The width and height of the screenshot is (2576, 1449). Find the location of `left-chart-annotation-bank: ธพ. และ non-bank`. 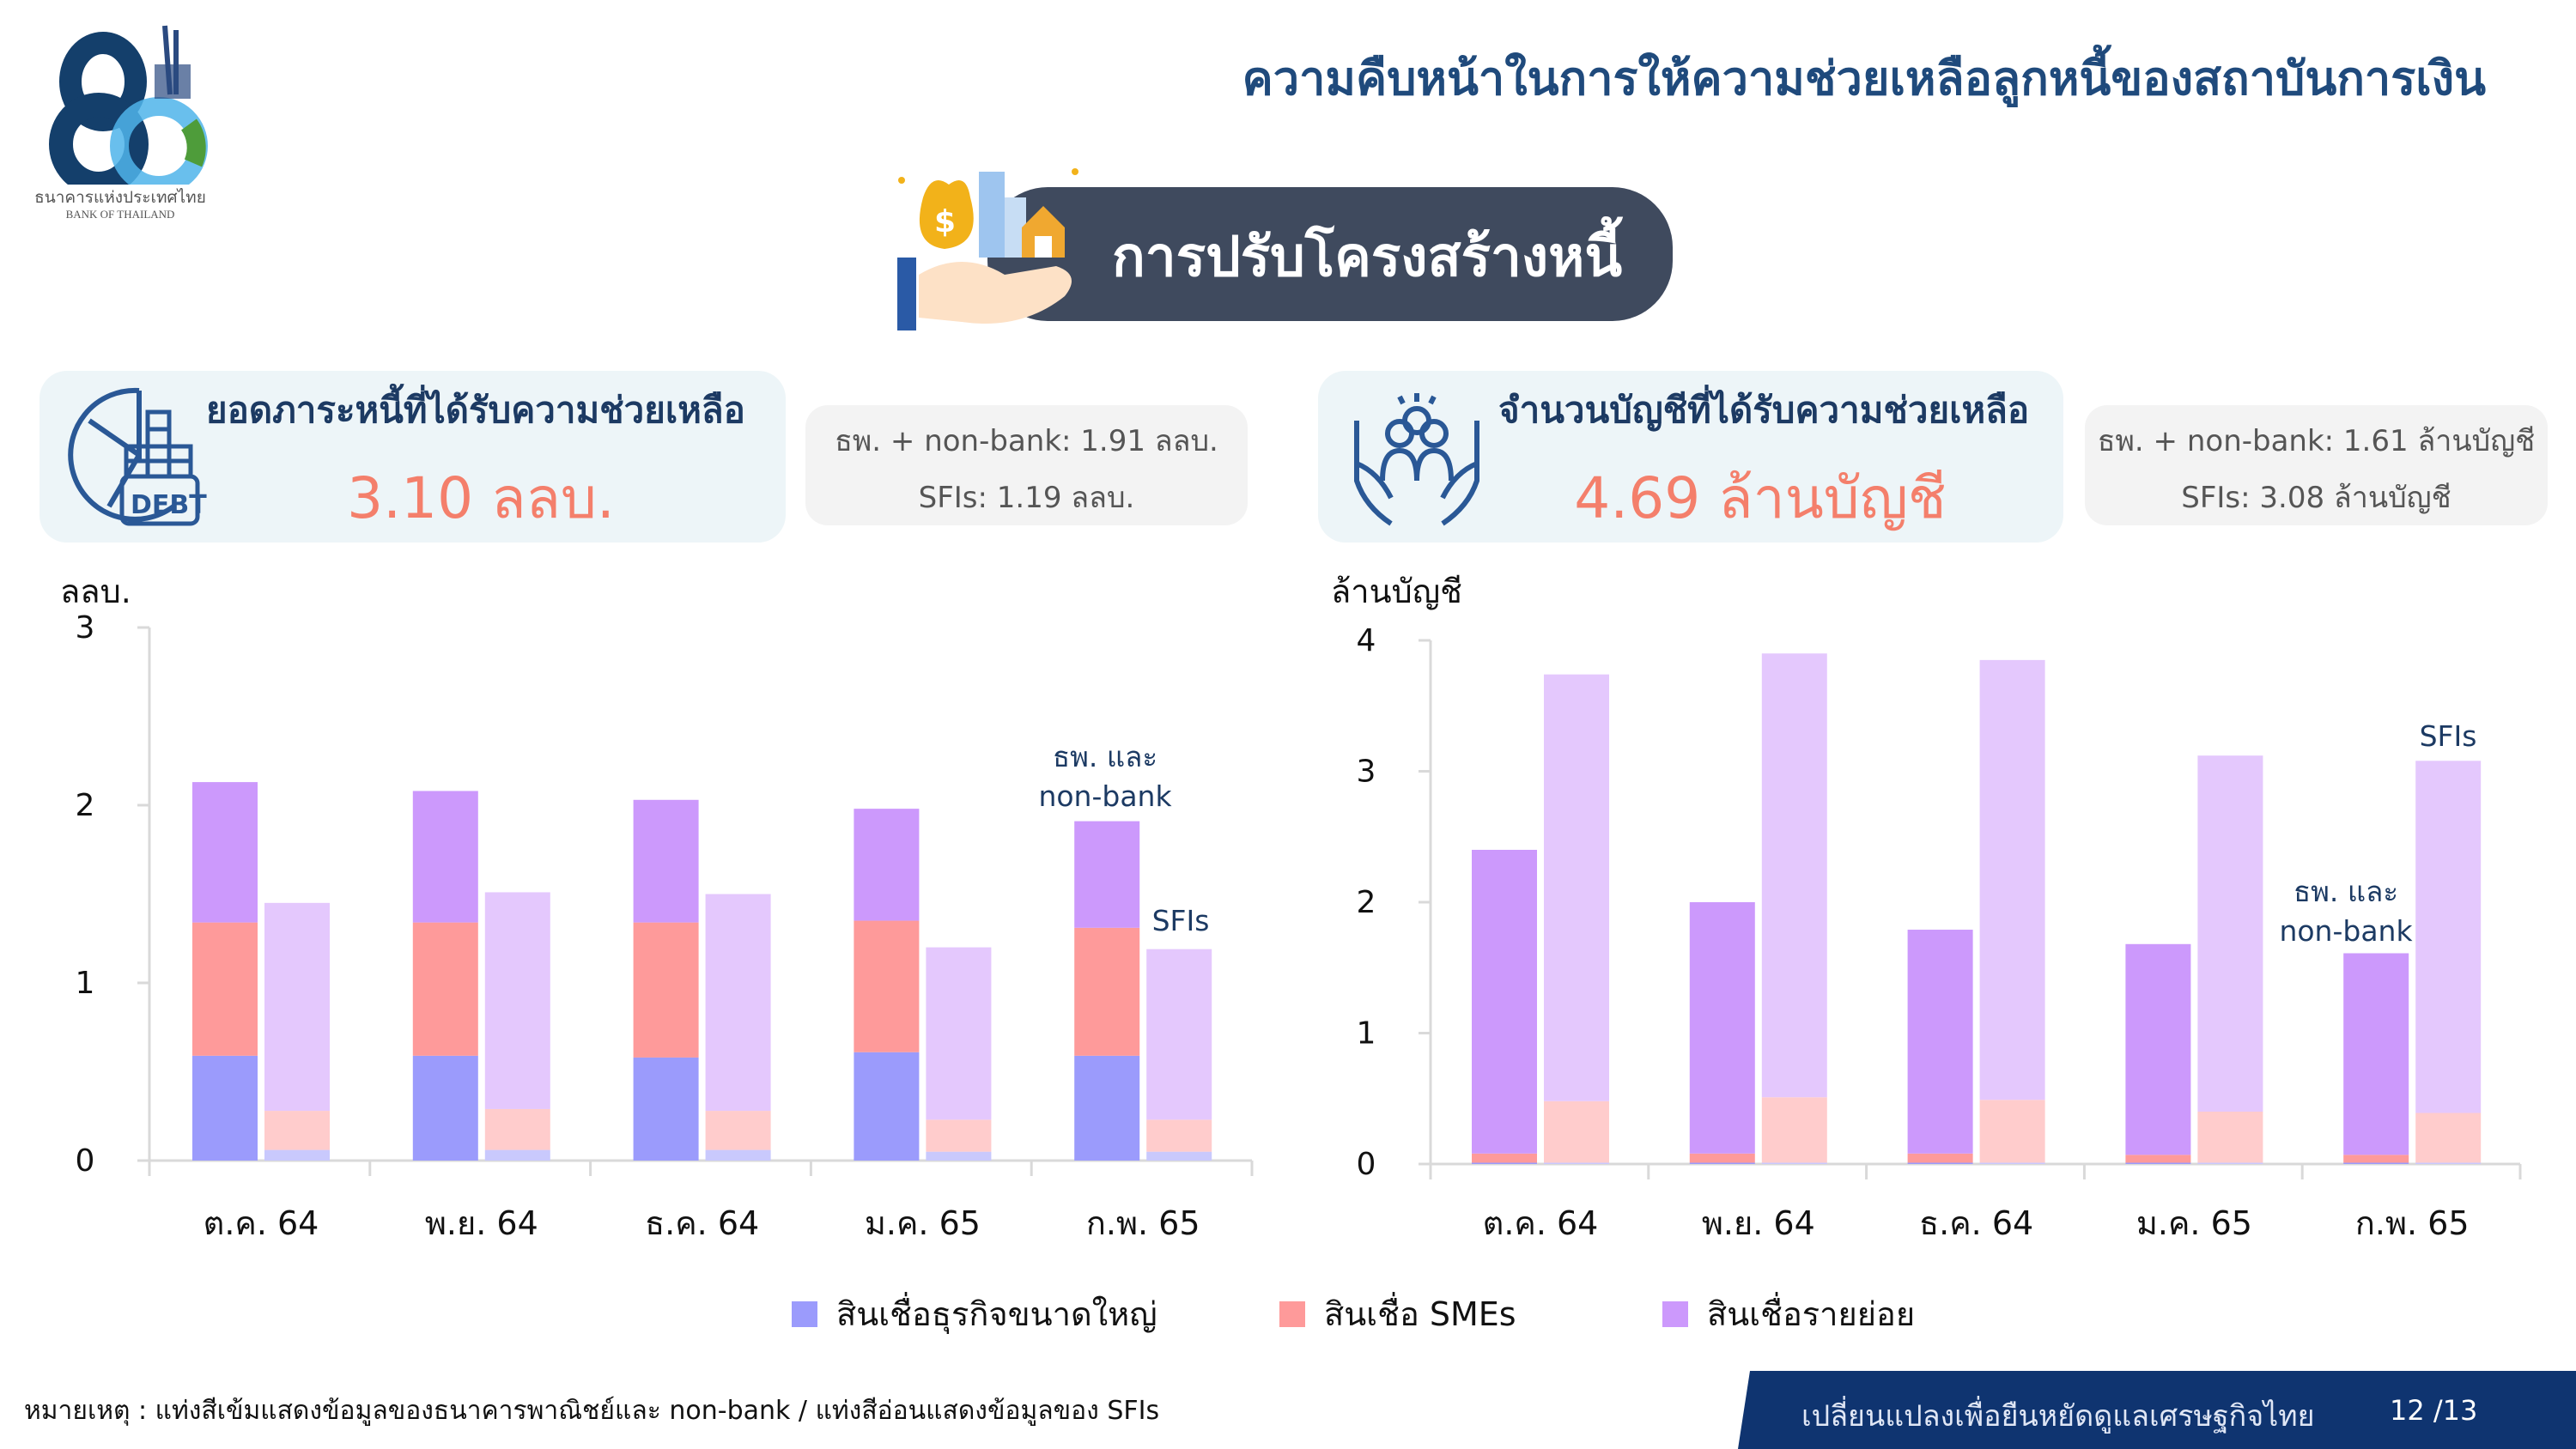

left-chart-annotation-bank: ธพ. และ non-bank is located at coordinates (1105, 776).